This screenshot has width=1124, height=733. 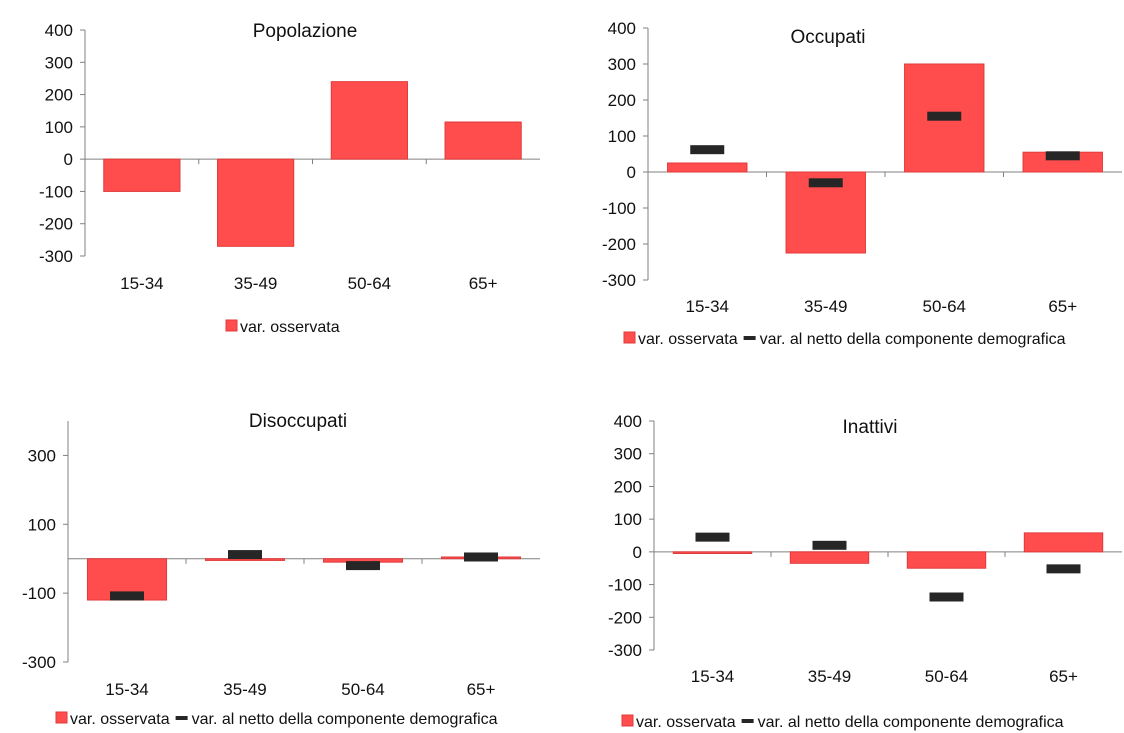 I want to click on chart-title: Inattivi, so click(x=870, y=427).